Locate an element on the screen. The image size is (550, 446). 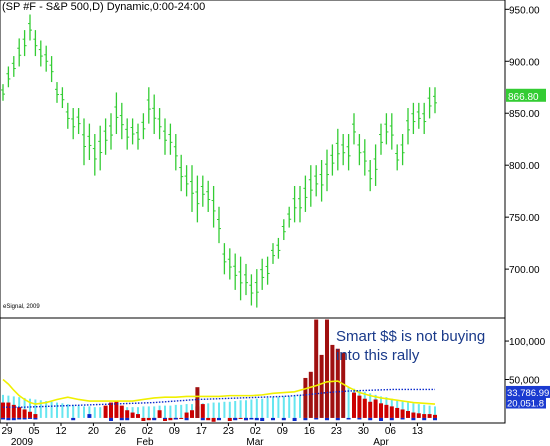
x-month-label: Apr is located at coordinates (381, 441).